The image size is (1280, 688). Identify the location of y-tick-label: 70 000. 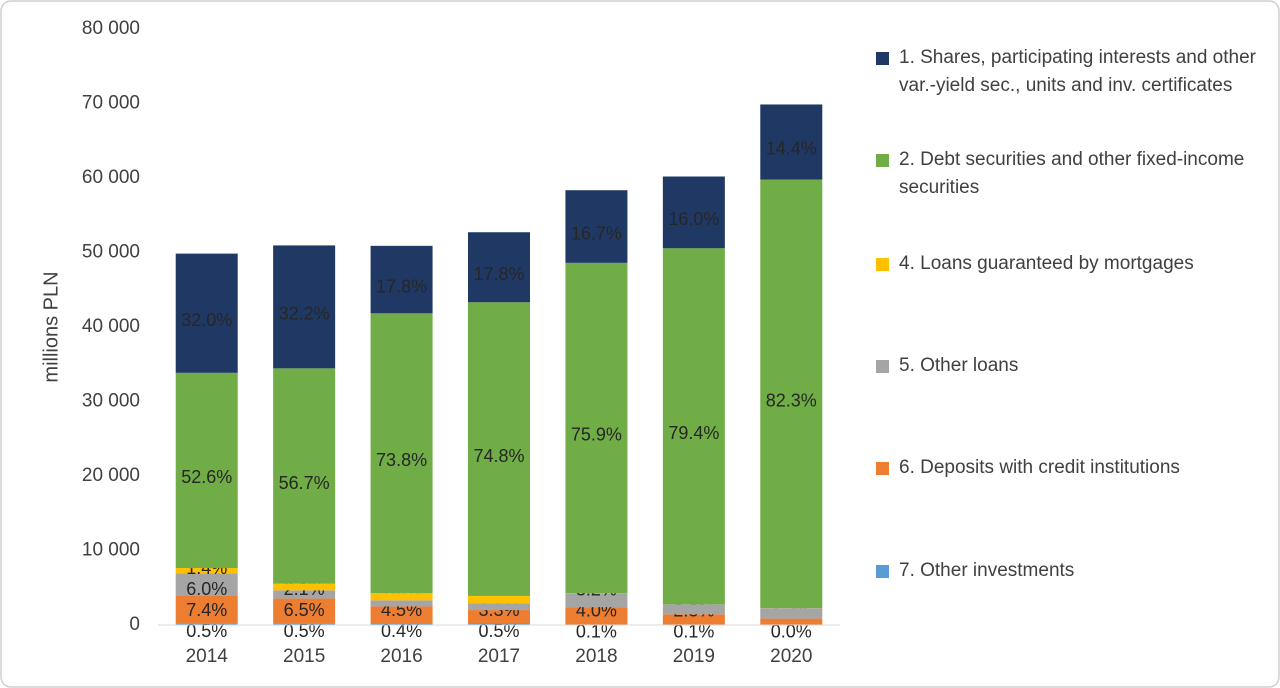
(111, 103).